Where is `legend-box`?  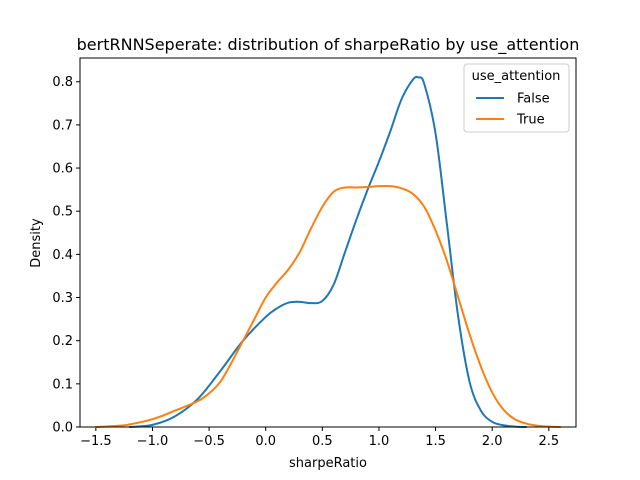 legend-box is located at coordinates (516, 98).